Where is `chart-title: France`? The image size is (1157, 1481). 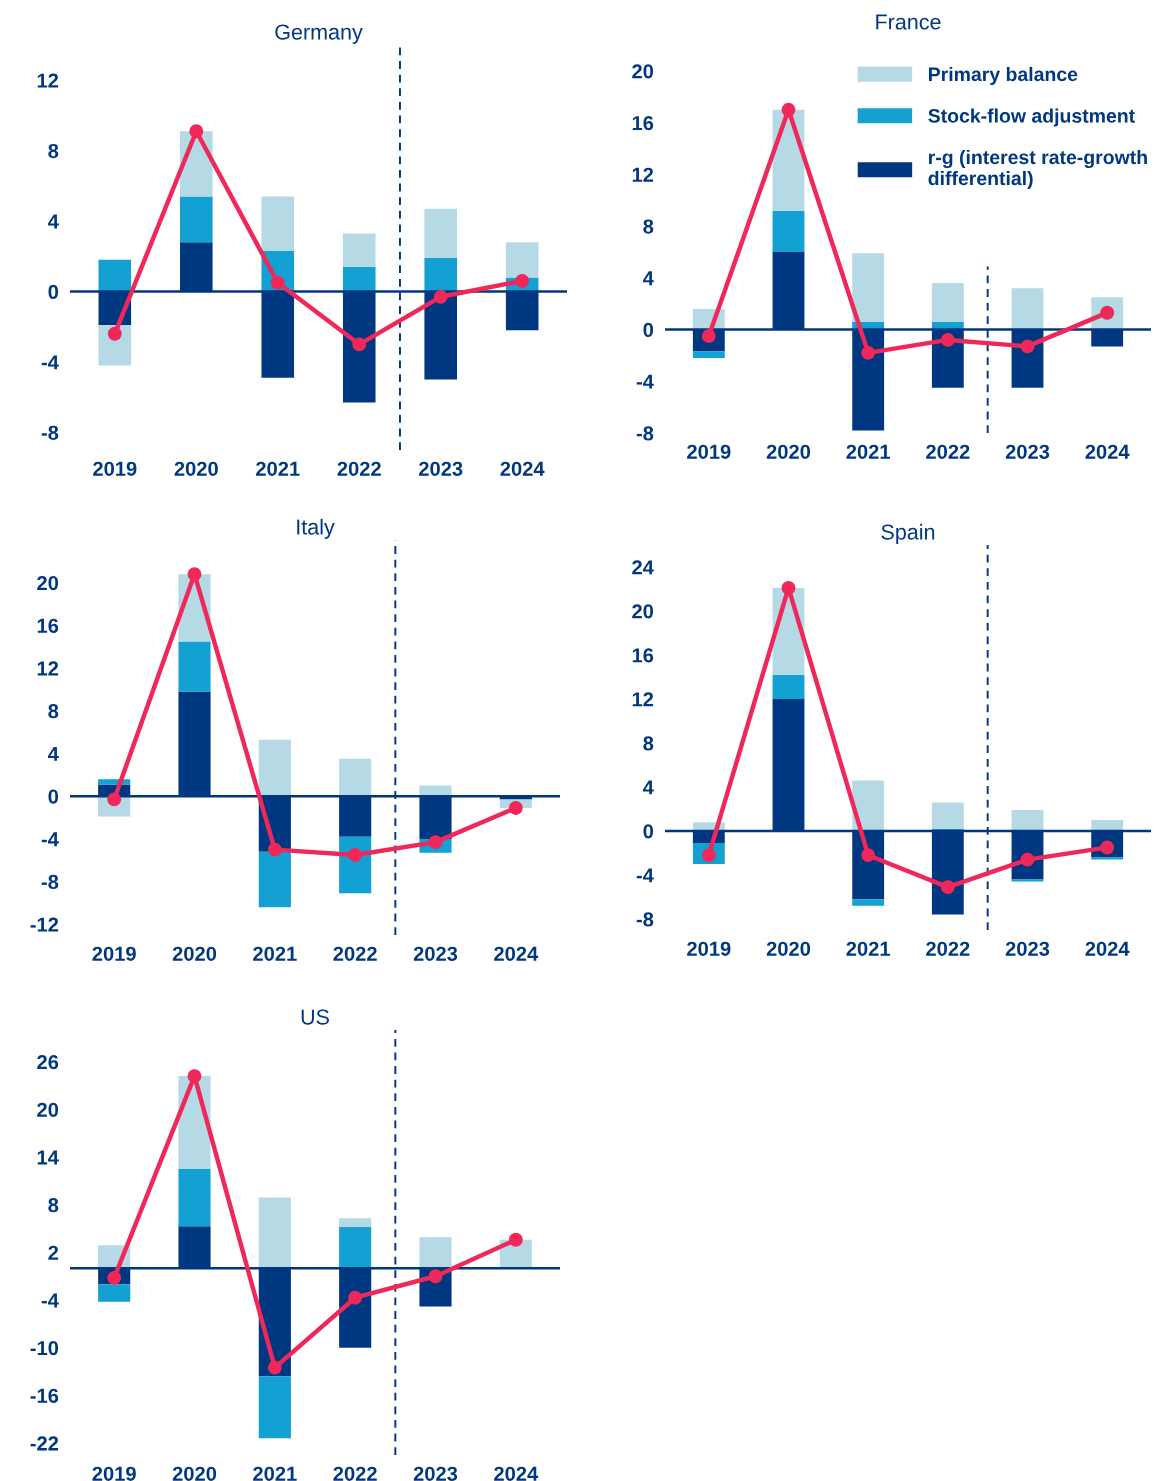 chart-title: France is located at coordinates (908, 22).